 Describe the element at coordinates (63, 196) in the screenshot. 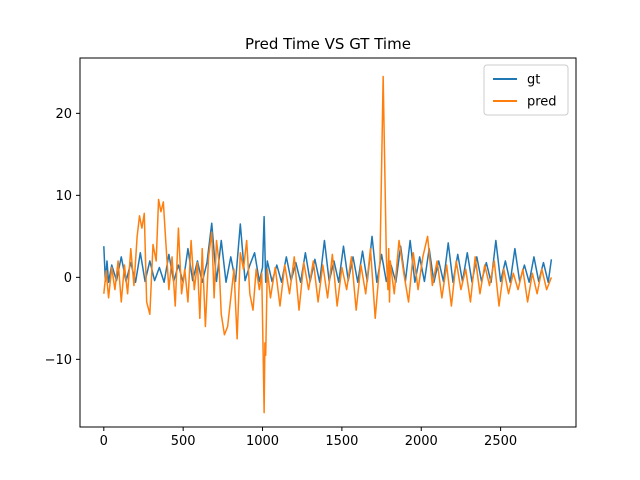

I see `y-tick-label: 10` at that location.